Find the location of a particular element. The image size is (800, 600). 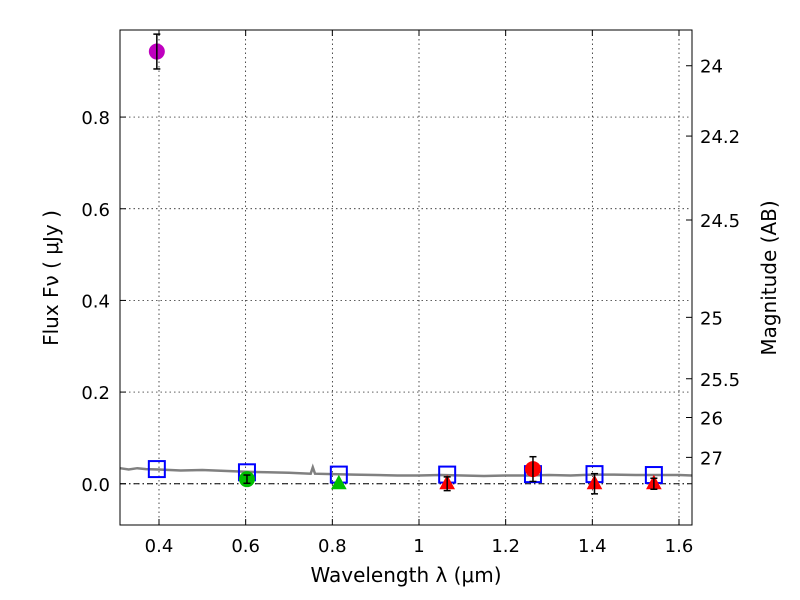

y2-axis-label: Magnitude (AB) is located at coordinates (769, 277).